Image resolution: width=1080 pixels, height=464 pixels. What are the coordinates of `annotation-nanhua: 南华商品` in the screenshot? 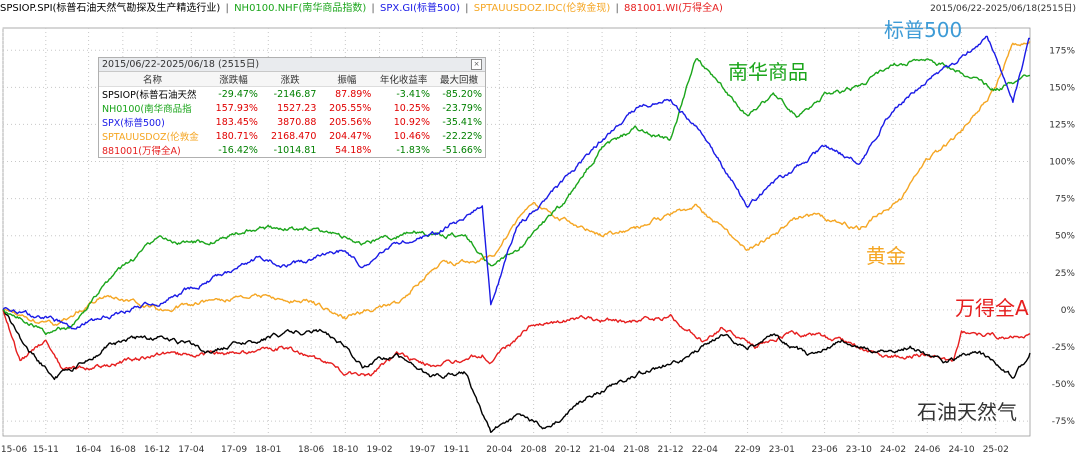 It's located at (768, 72).